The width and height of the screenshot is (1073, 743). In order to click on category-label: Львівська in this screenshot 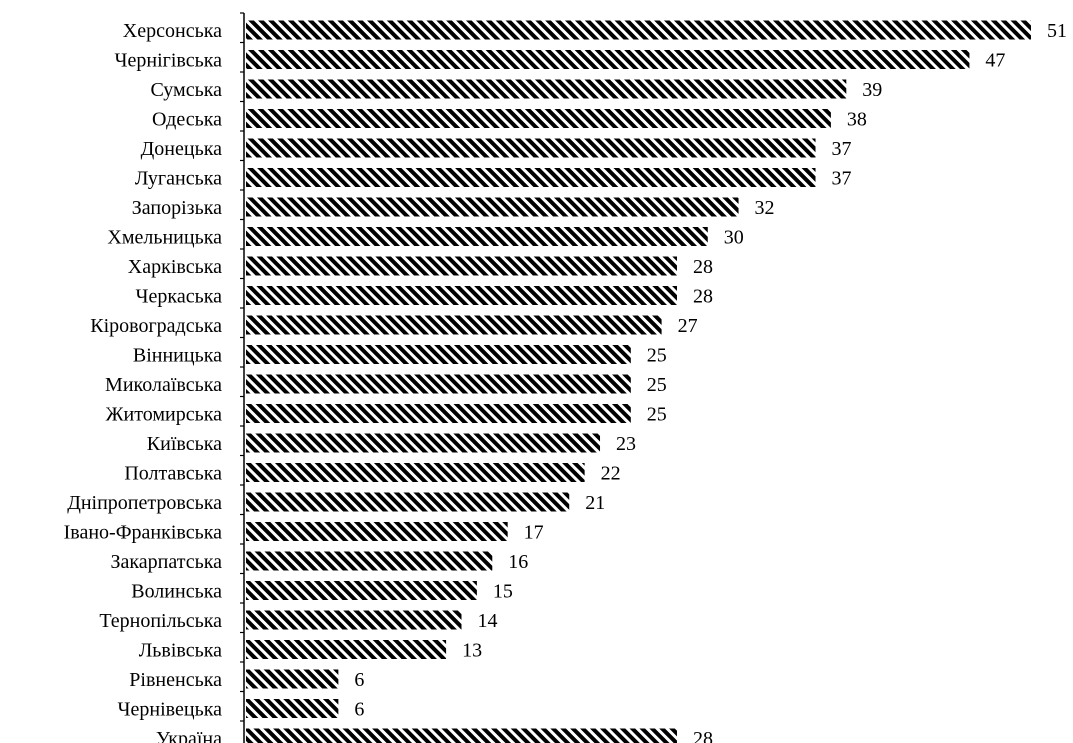, I will do `click(180, 651)`.